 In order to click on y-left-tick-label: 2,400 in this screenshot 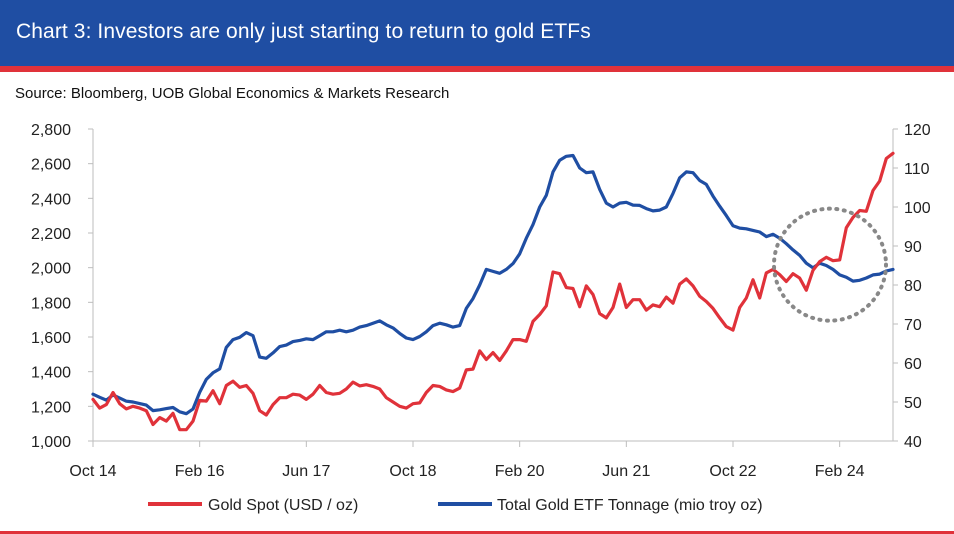, I will do `click(51, 199)`.